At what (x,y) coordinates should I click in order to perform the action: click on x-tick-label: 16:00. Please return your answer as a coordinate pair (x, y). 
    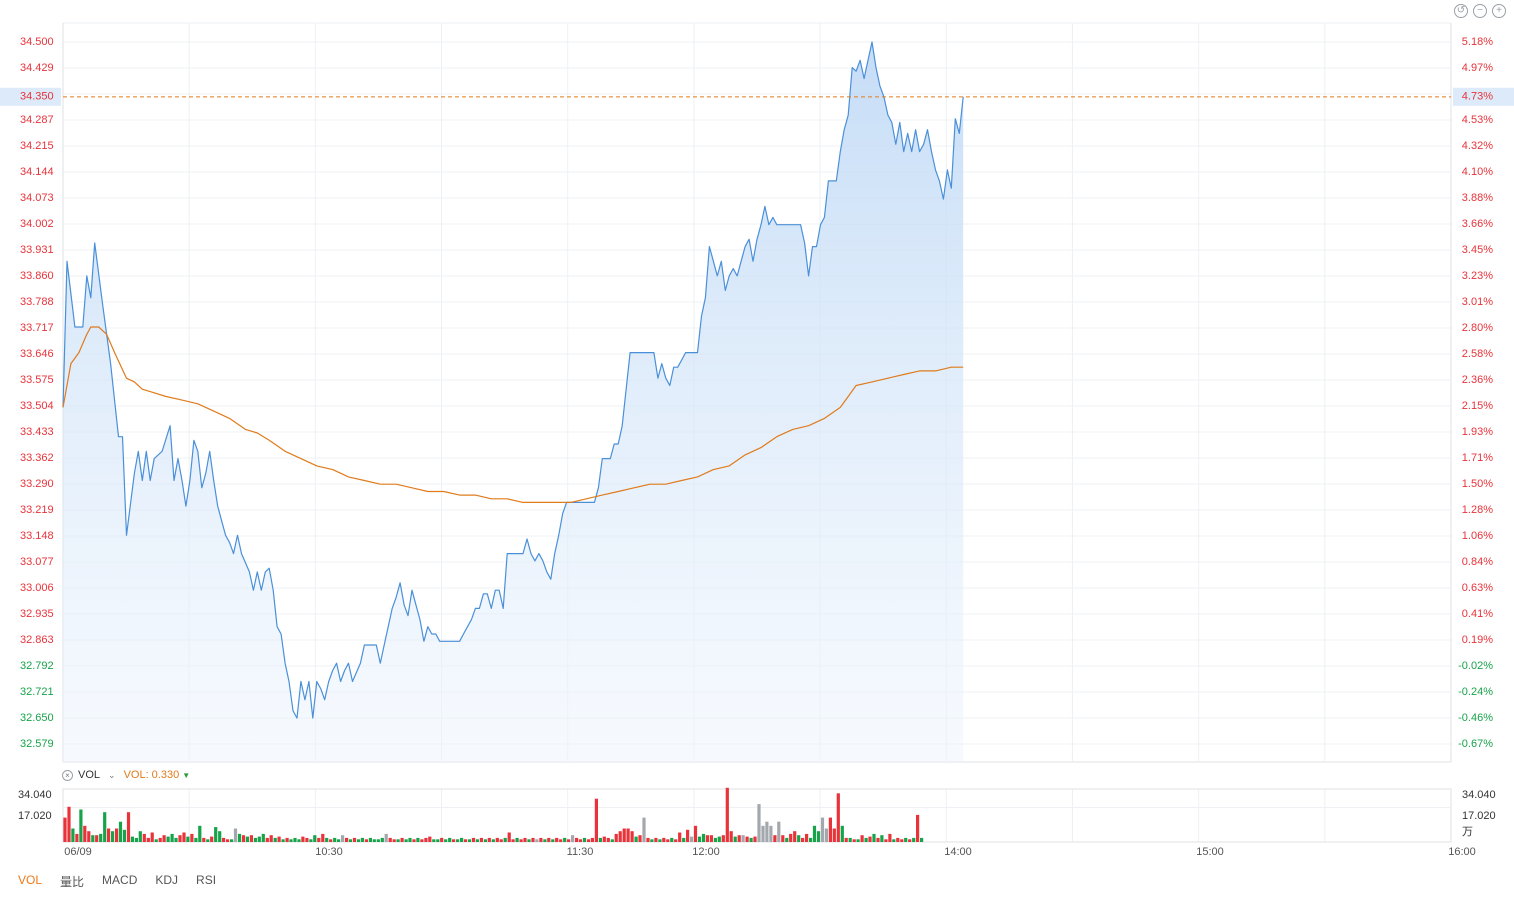
    Looking at the image, I should click on (1462, 852).